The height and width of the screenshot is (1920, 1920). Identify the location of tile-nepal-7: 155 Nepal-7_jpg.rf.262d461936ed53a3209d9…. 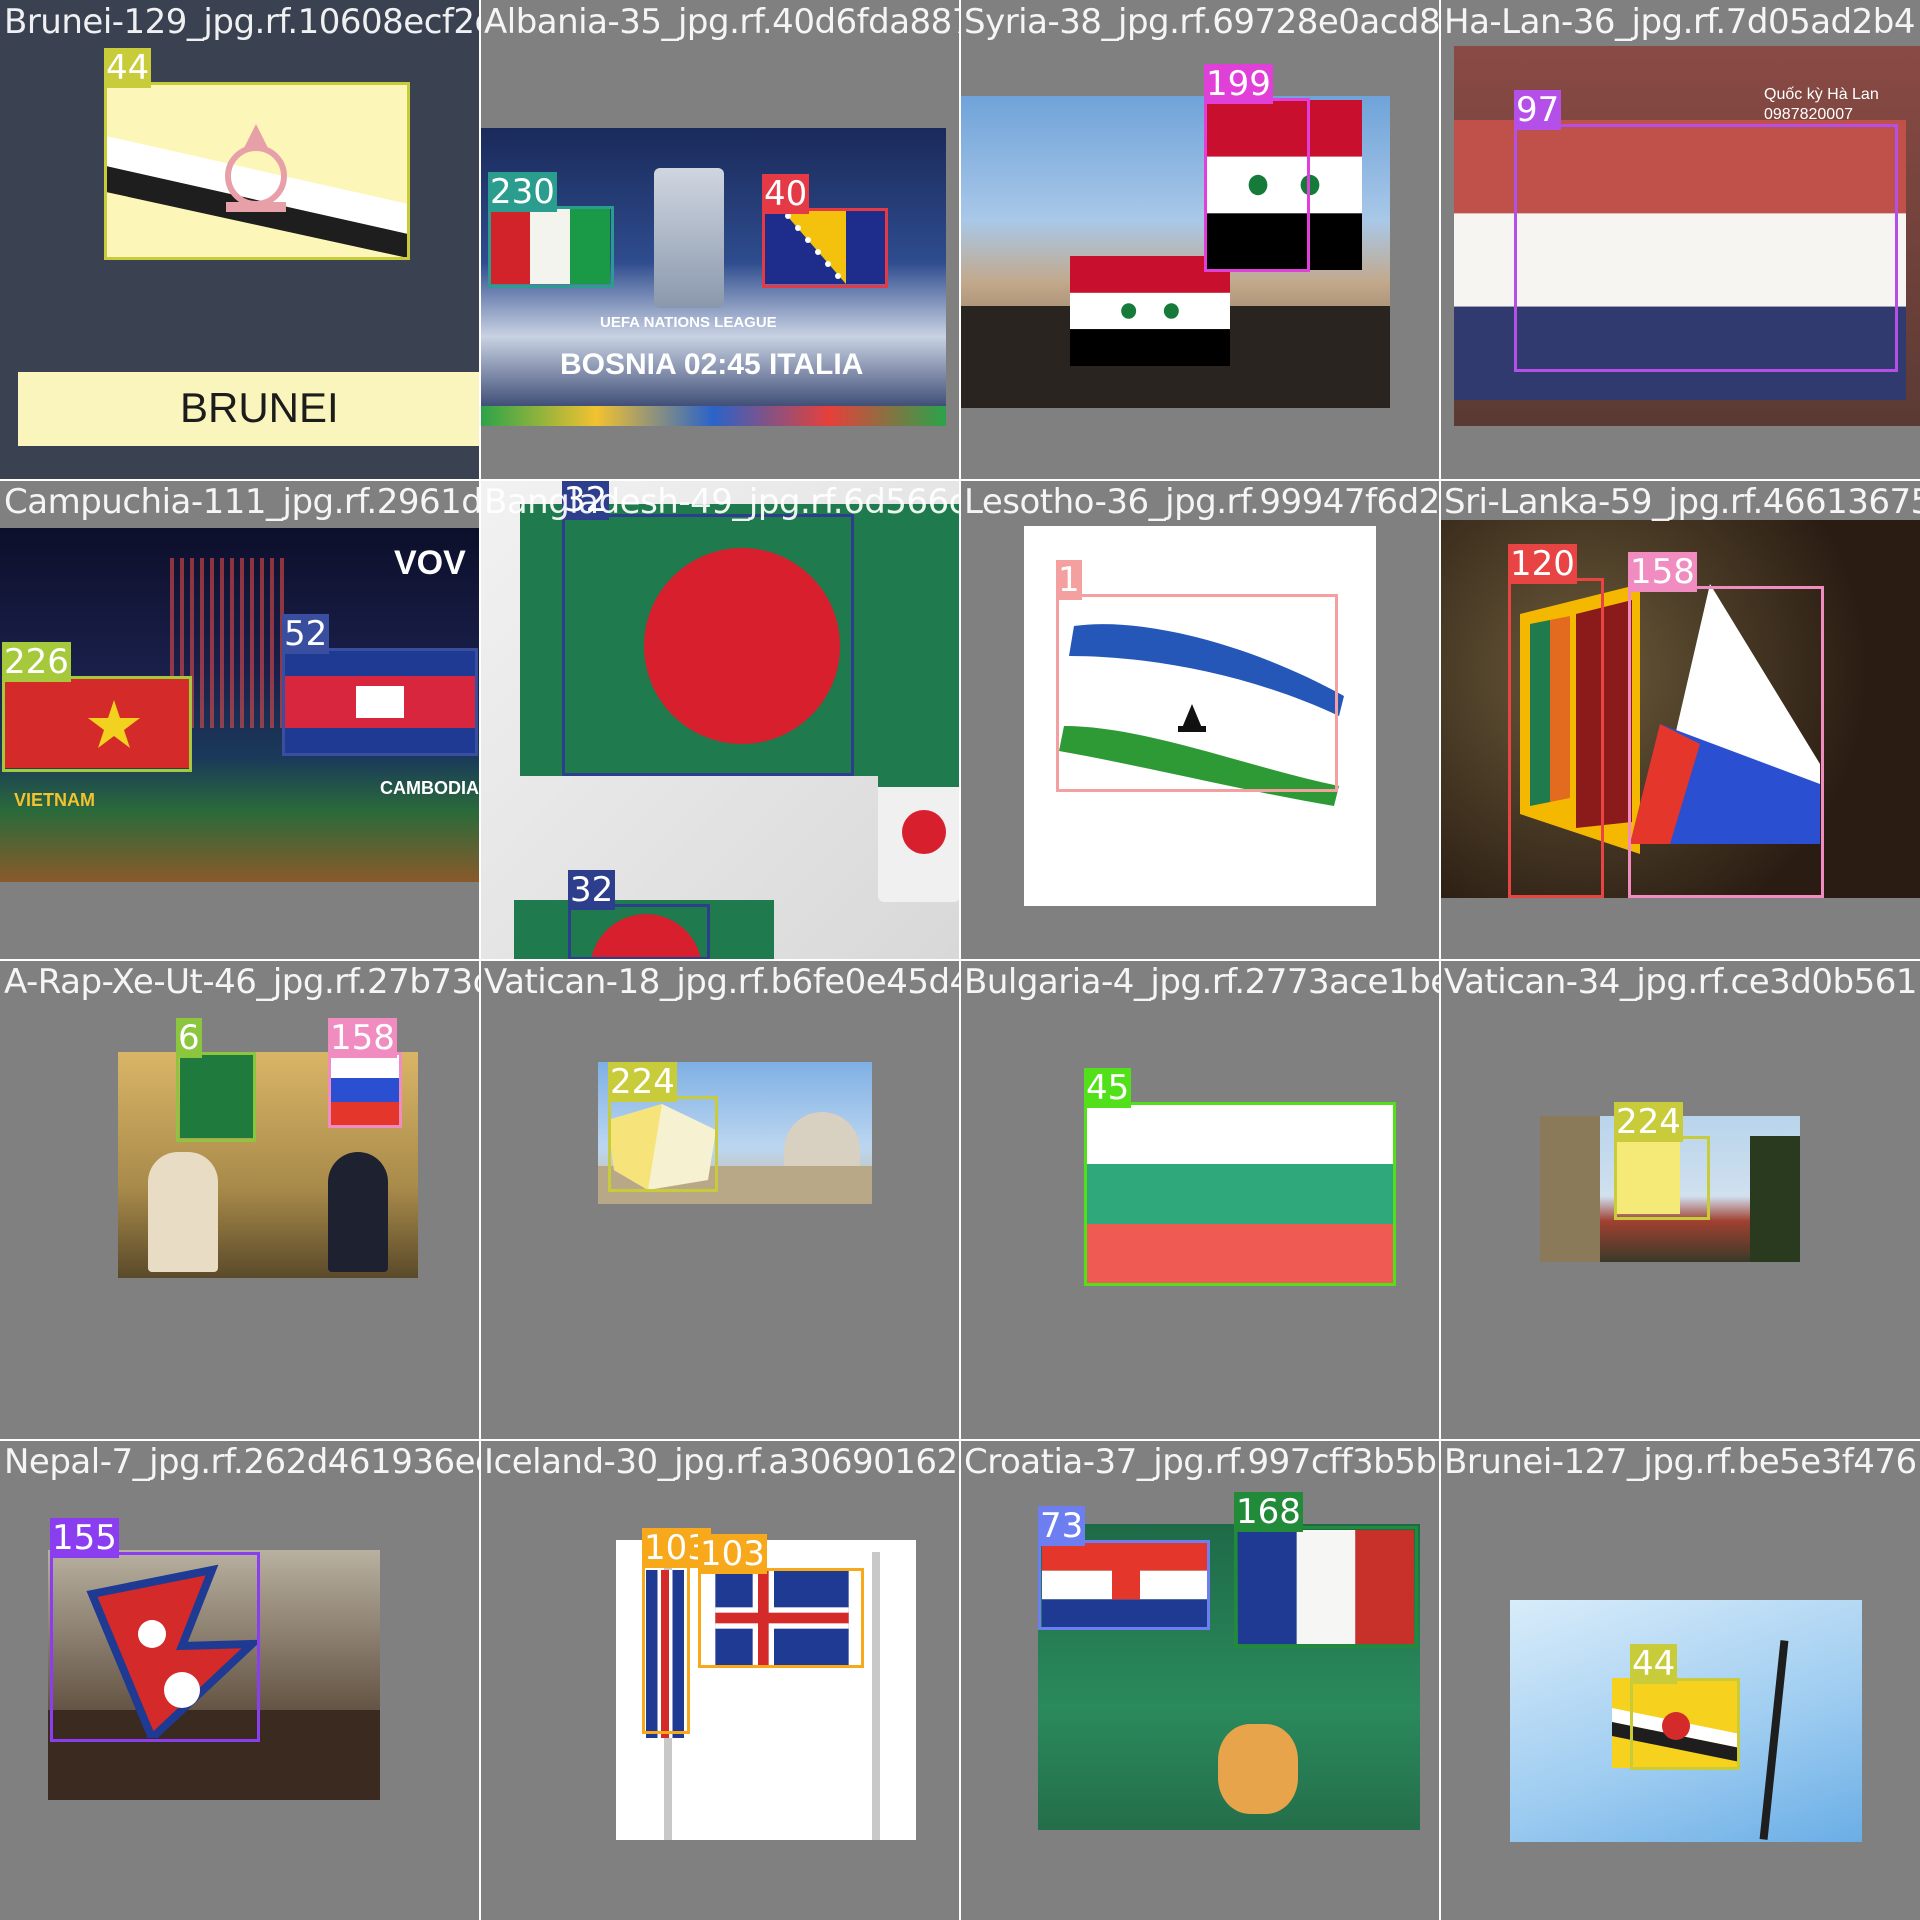
(240, 1680).